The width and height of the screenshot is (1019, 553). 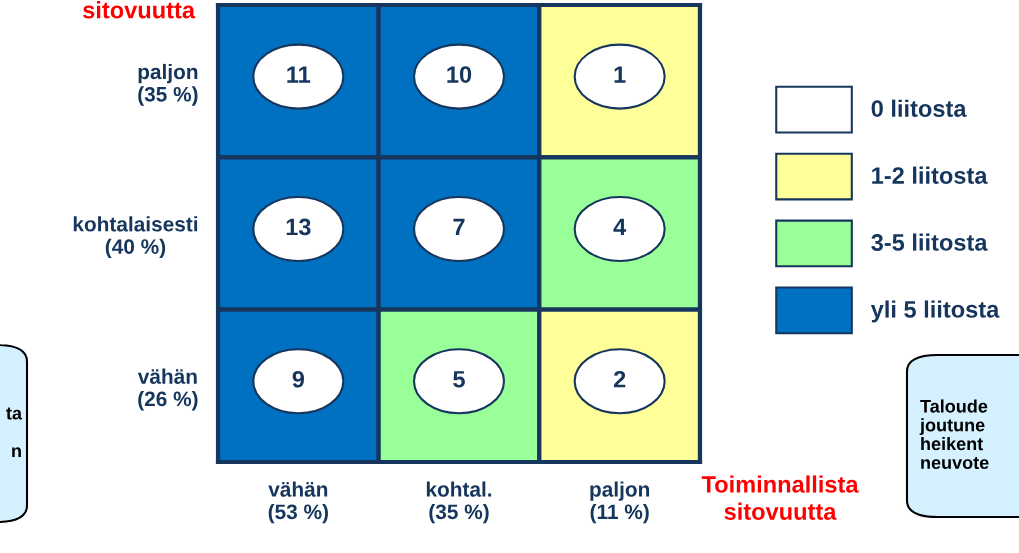 What do you see at coordinates (139, 10) in the screenshot?
I see `y-axis-title: sitovuutta` at bounding box center [139, 10].